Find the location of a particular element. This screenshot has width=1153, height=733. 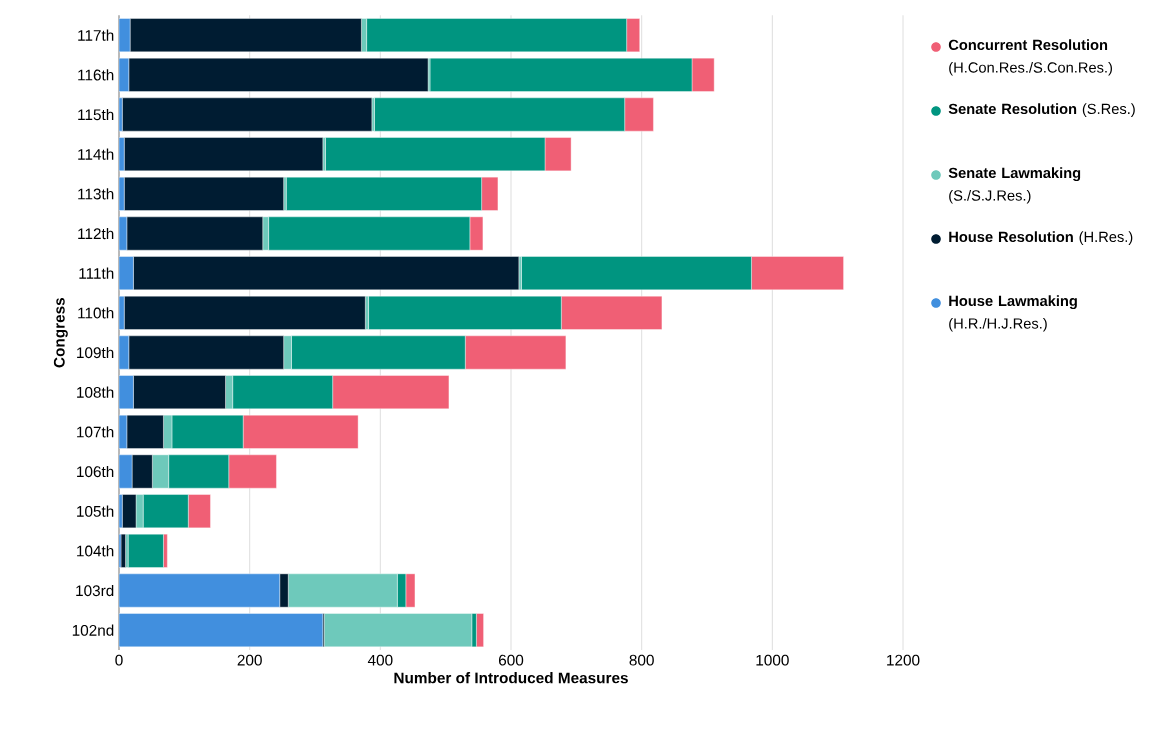

y-tick-label: 109th is located at coordinates (95, 352).